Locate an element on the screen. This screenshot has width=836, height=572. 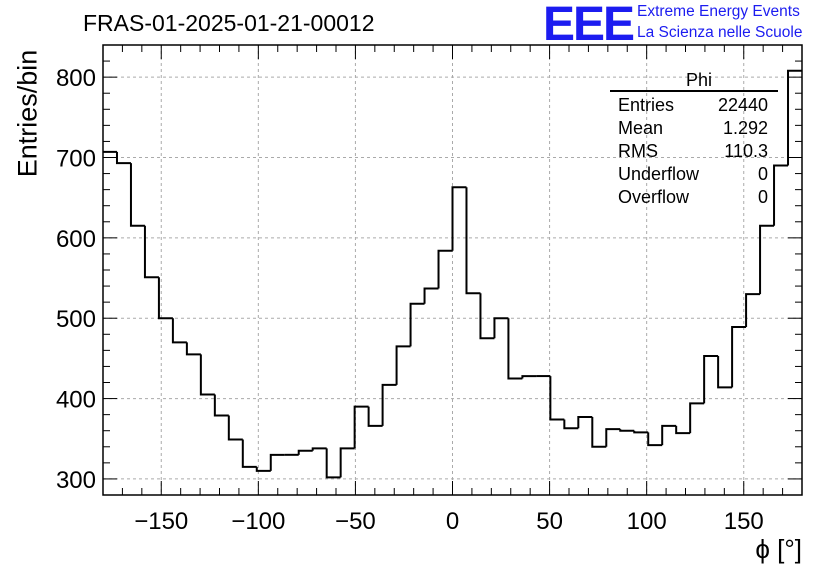
eee-logo-mark: EEE is located at coordinates (589, 25).